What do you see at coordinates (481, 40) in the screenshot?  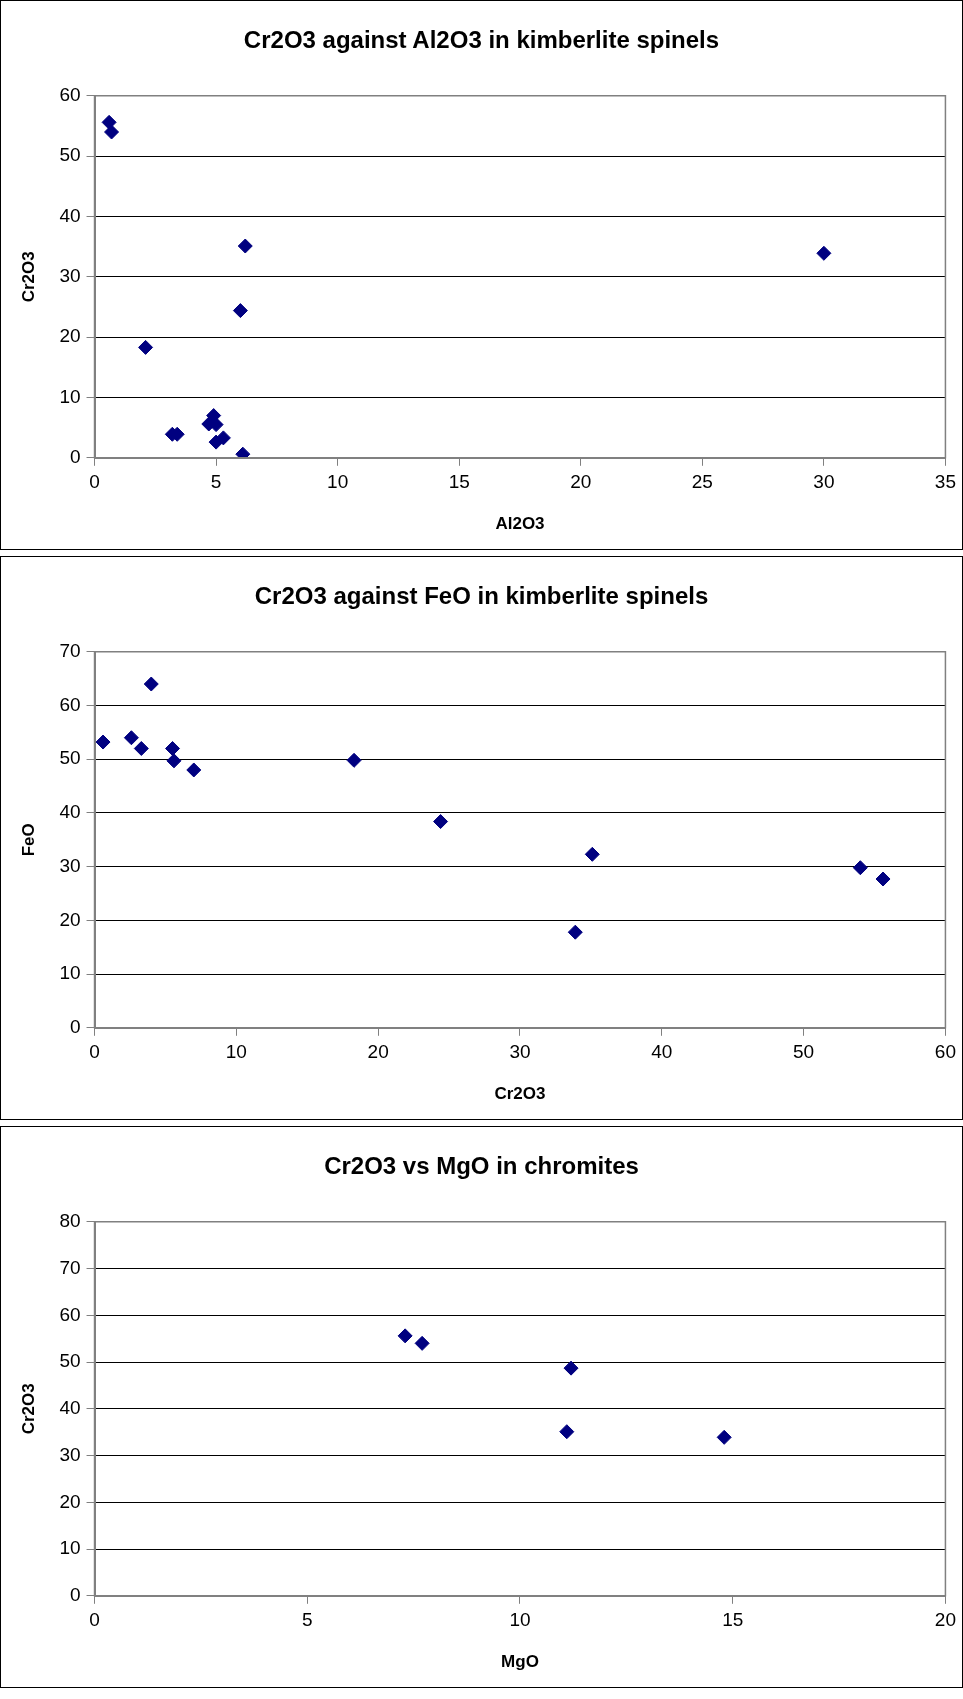 I see `chart-title: Cr2O3 against Al2O3 in kimberlite spinels` at bounding box center [481, 40].